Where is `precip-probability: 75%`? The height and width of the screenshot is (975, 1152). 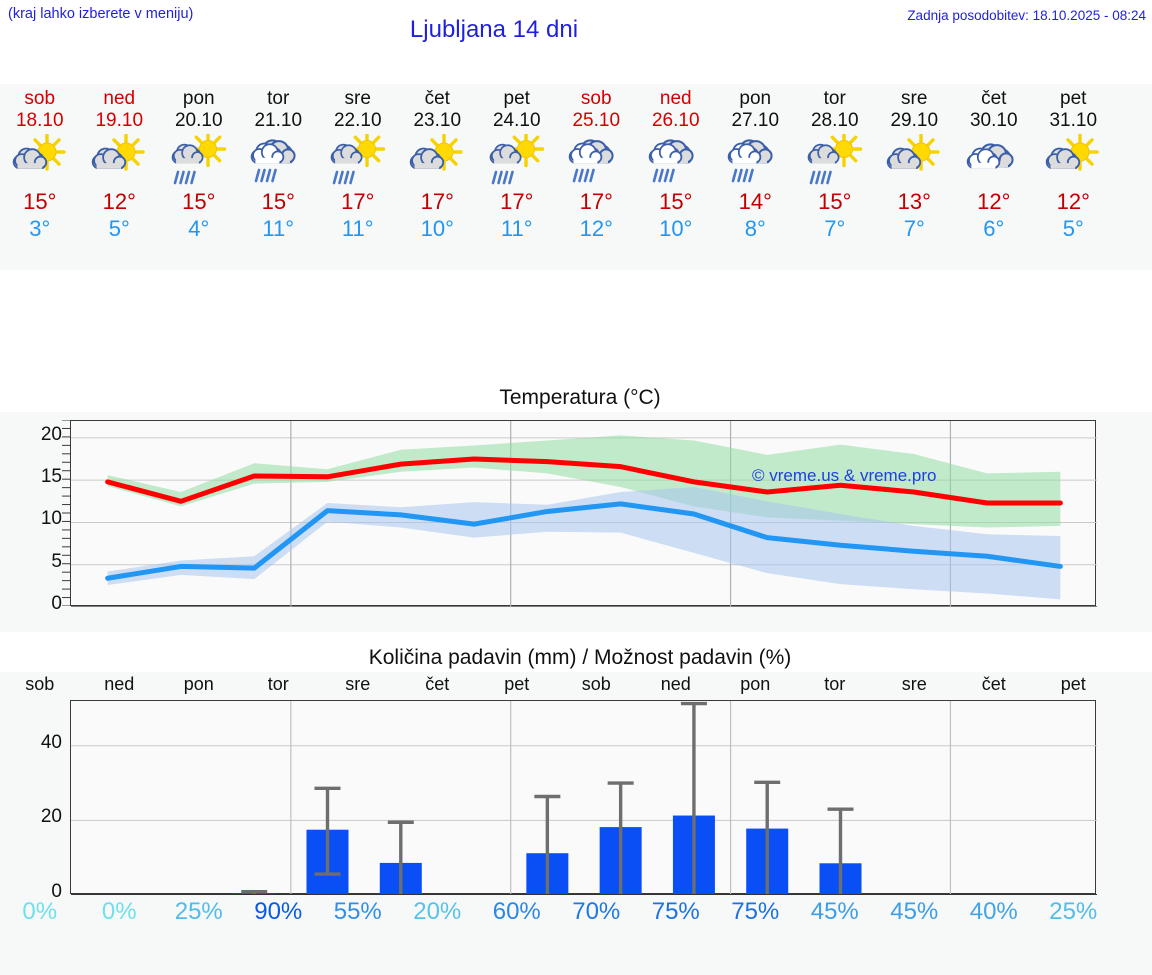
precip-probability: 75% is located at coordinates (755, 911).